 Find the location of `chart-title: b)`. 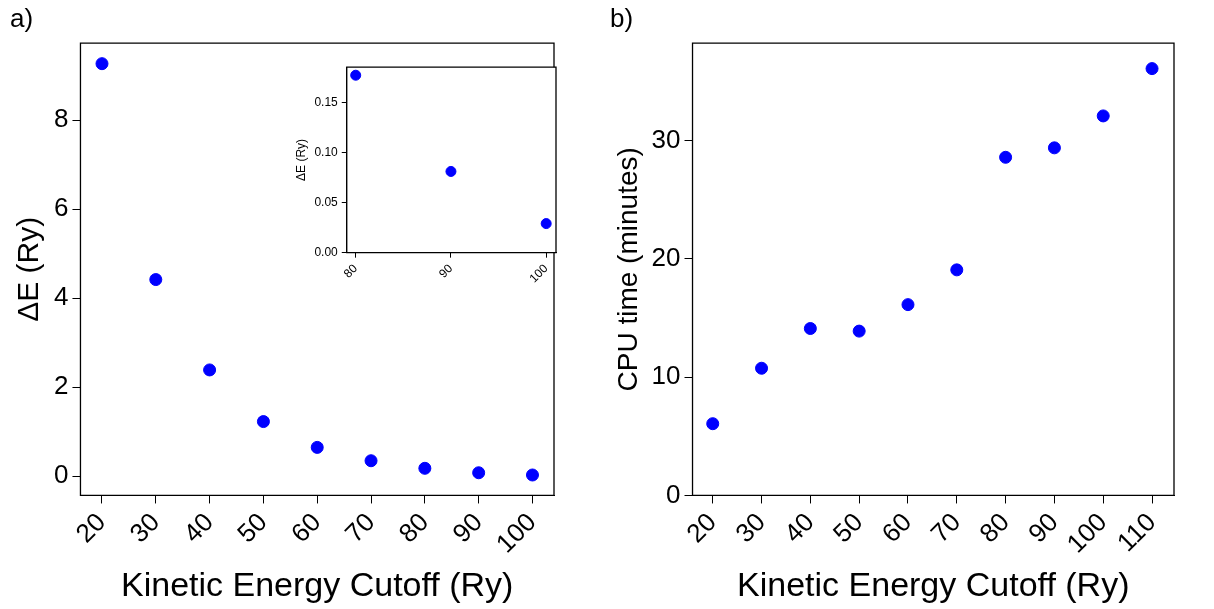

chart-title: b) is located at coordinates (622, 17).